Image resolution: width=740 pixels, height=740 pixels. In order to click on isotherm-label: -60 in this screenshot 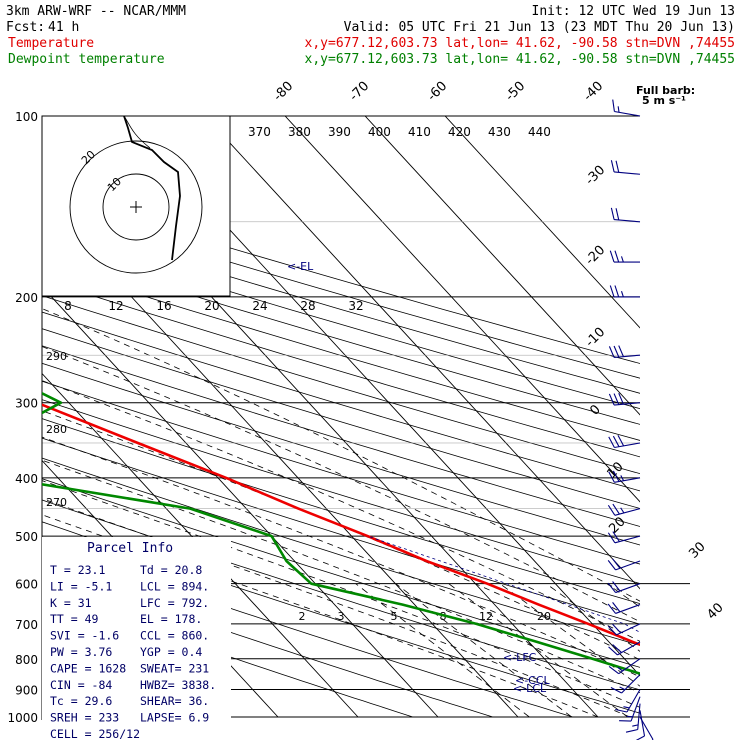, I will do `click(438, 92)`.